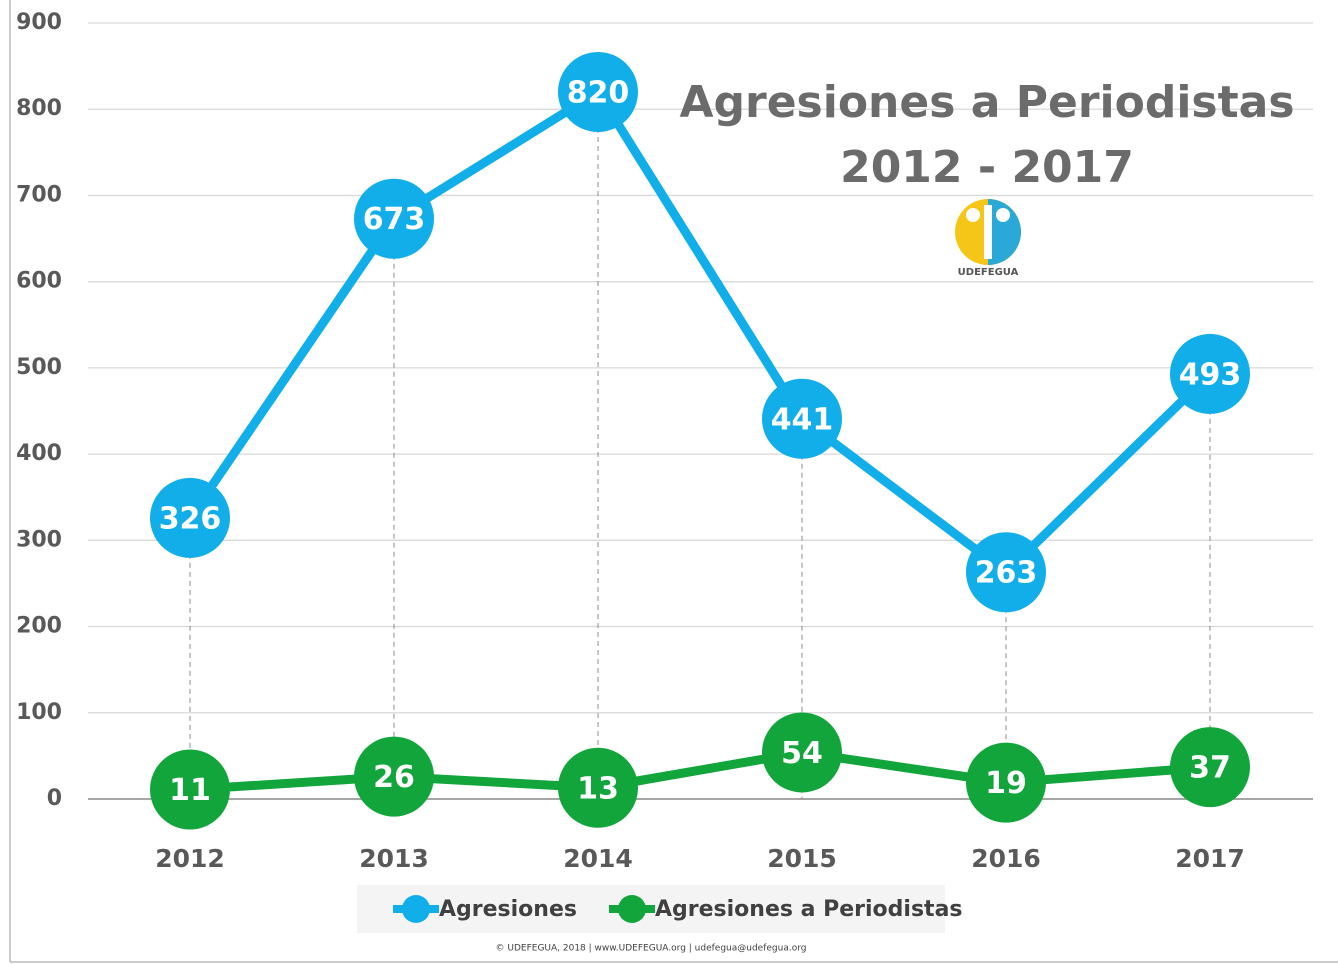  Describe the element at coordinates (39, 194) in the screenshot. I see `y-tick-label: 700` at that location.